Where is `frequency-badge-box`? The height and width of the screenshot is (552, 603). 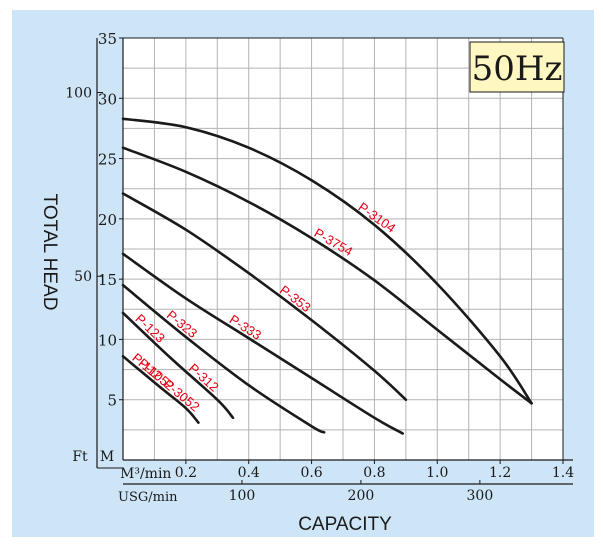
frequency-badge-box is located at coordinates (517, 67).